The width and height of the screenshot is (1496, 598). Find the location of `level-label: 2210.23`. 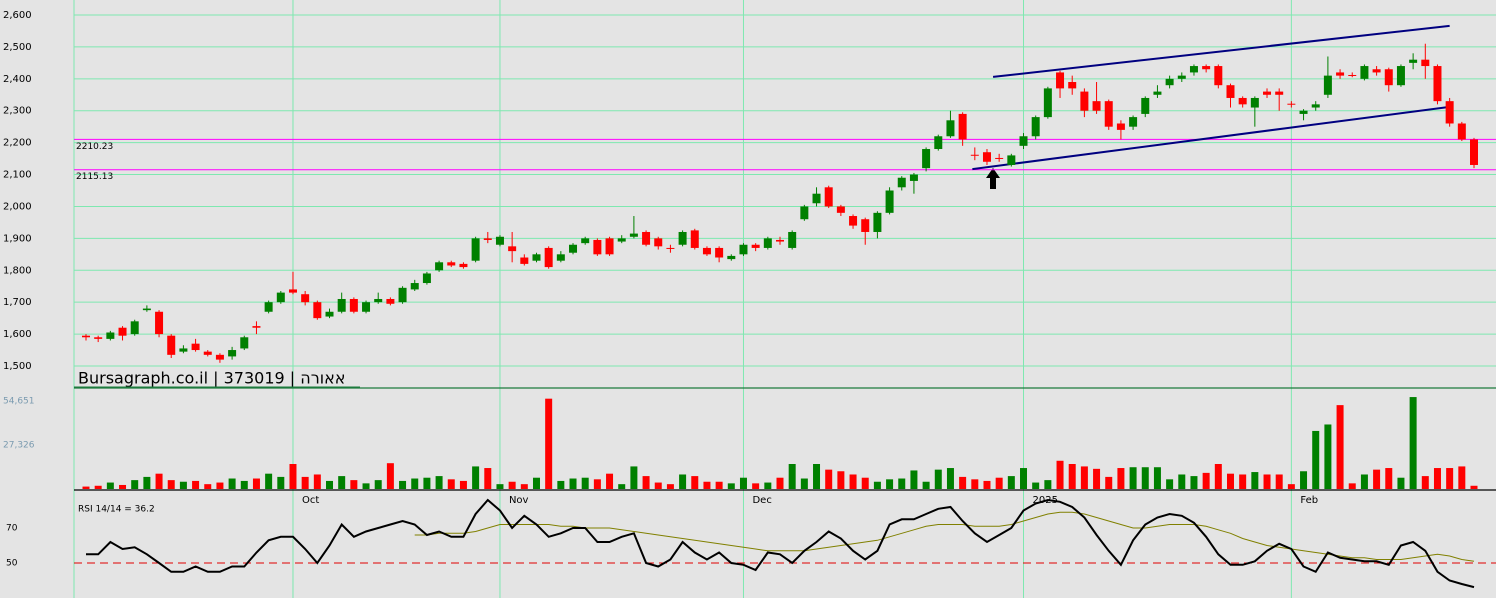

level-label: 2210.23 is located at coordinates (94, 147).